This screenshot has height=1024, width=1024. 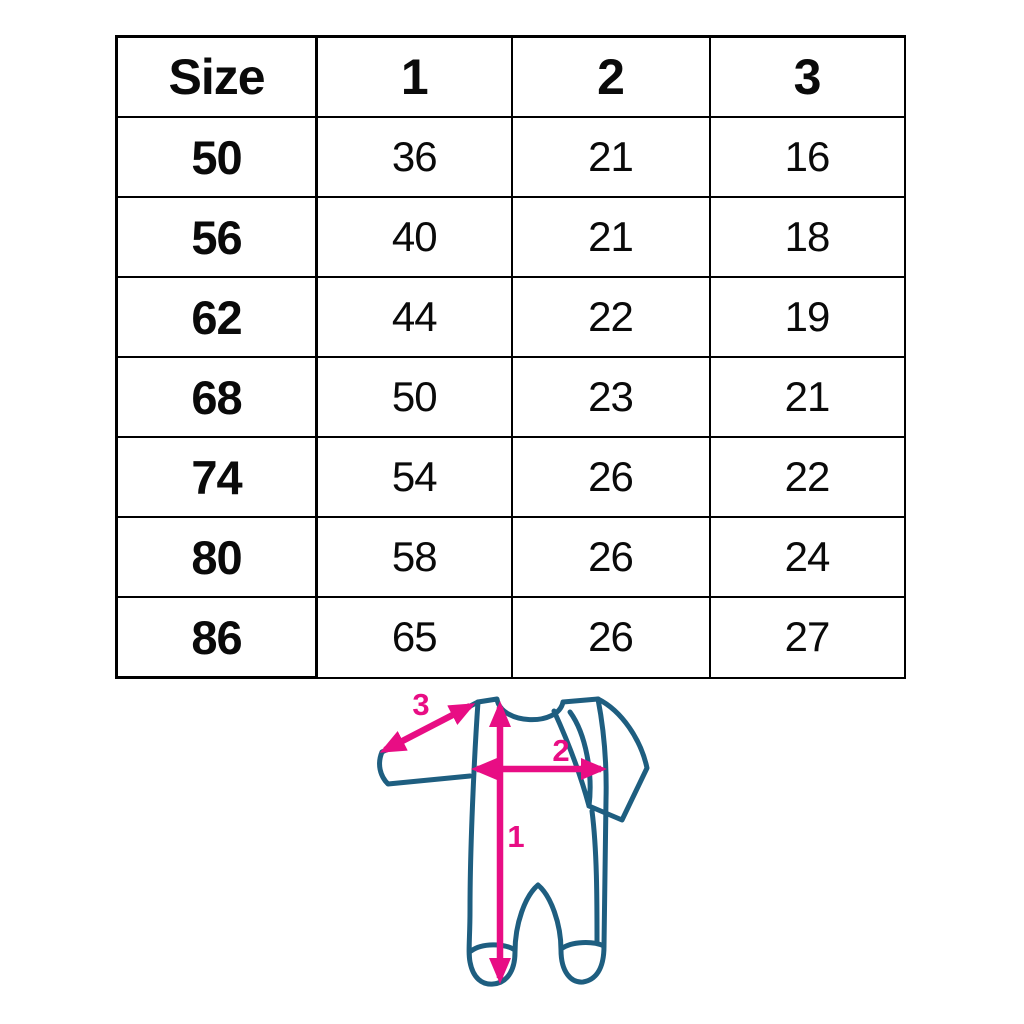 I want to click on column-header-size: Size, so click(x=216, y=76).